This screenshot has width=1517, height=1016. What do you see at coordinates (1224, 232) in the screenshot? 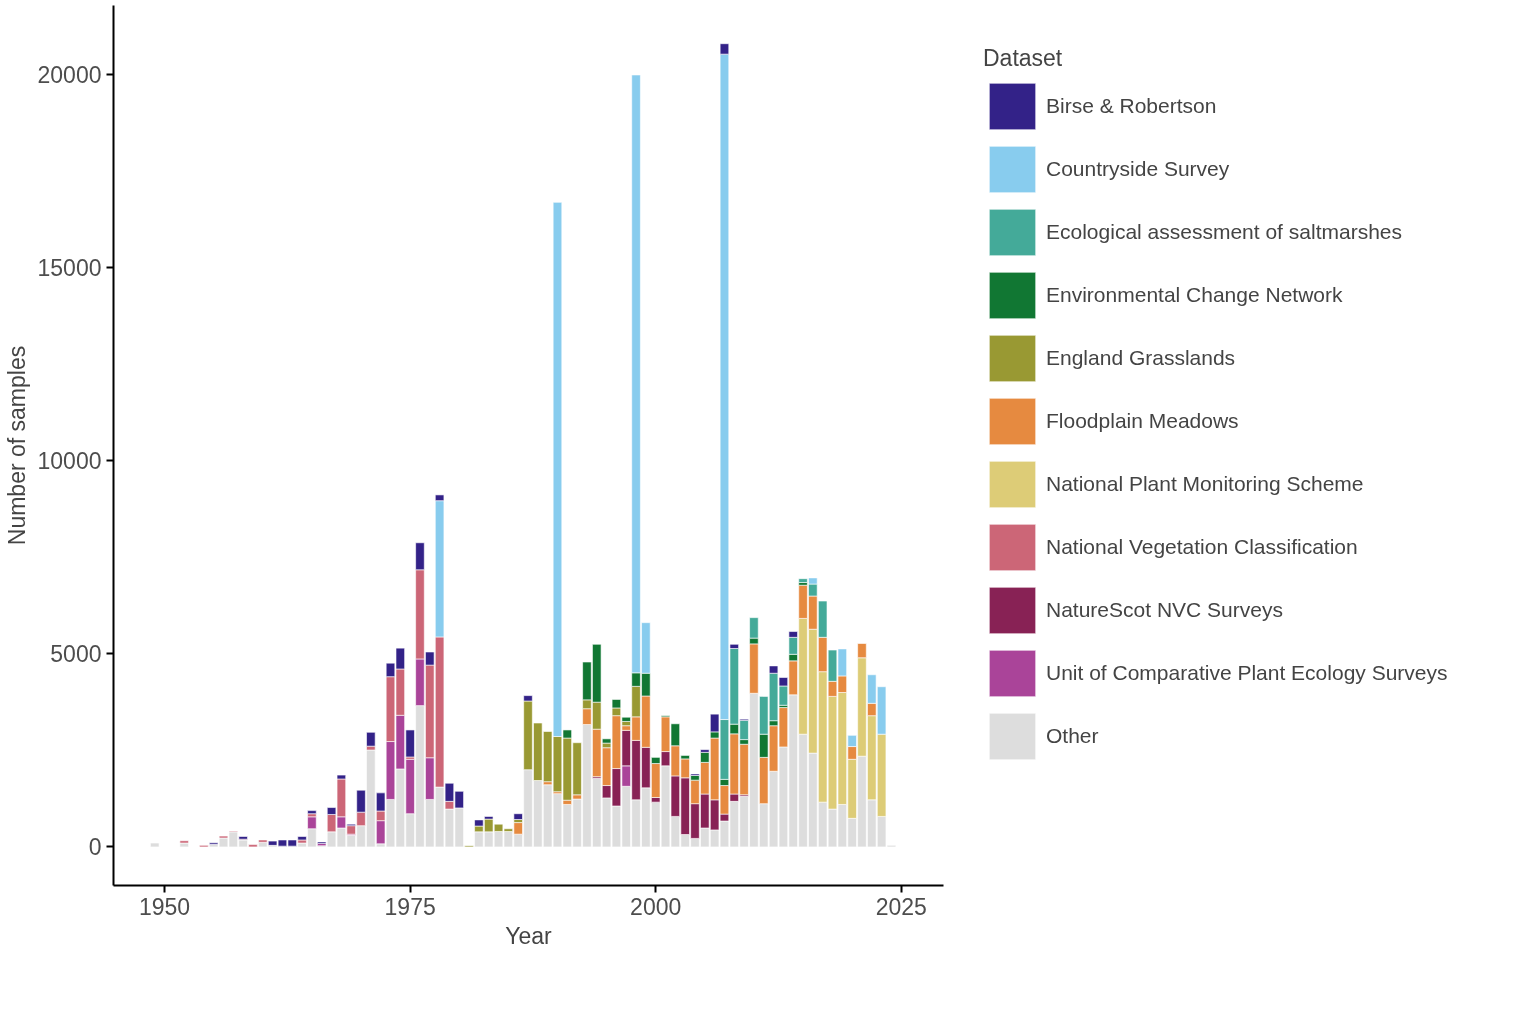
I see `legend-label: Ecological assessment of saltmarshes` at bounding box center [1224, 232].